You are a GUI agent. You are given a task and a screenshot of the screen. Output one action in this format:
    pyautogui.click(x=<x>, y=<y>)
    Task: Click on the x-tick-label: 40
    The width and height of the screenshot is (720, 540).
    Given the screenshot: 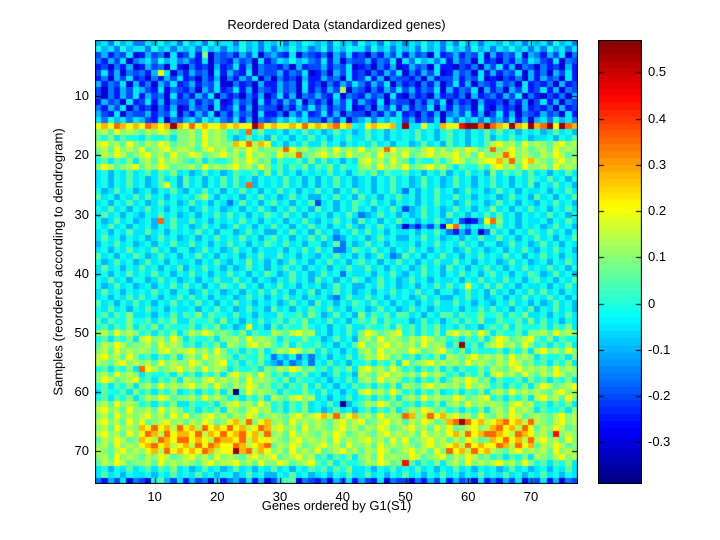 What is the action you would take?
    pyautogui.click(x=342, y=496)
    